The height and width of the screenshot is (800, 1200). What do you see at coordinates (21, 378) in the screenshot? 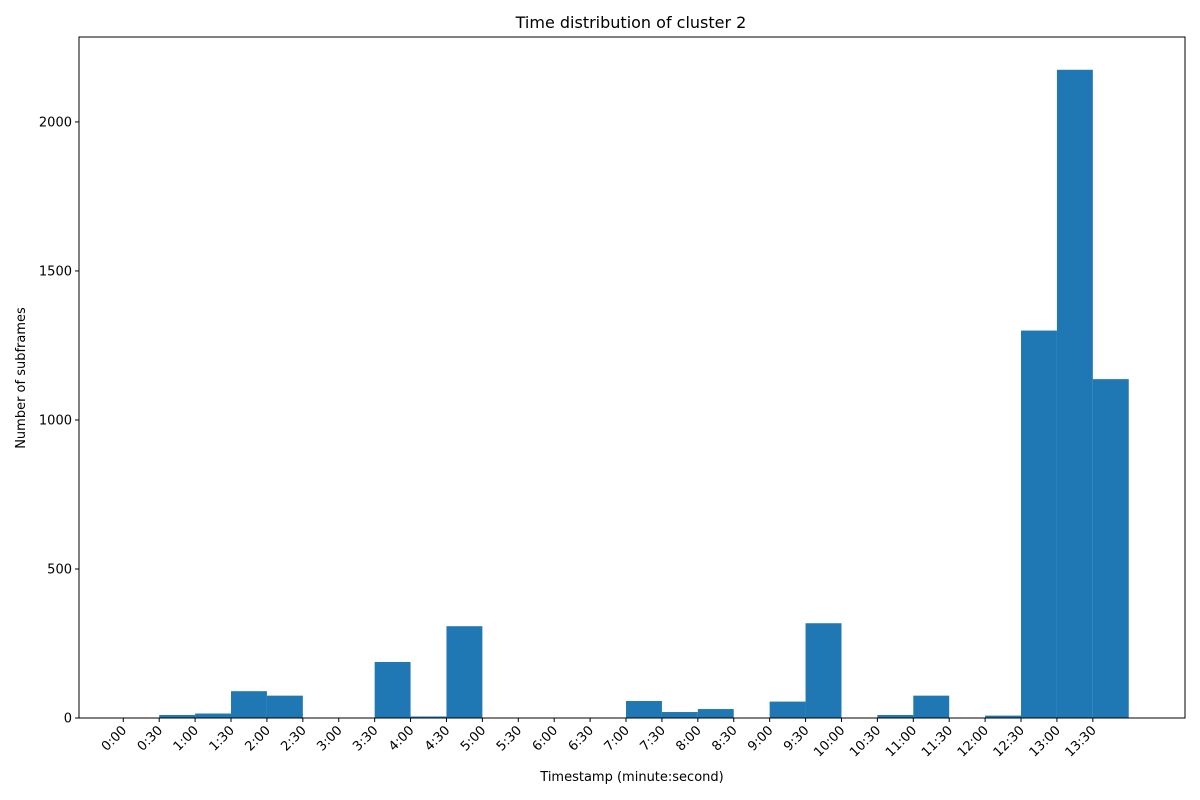
I see `y-axis-label: Number of subframes` at bounding box center [21, 378].